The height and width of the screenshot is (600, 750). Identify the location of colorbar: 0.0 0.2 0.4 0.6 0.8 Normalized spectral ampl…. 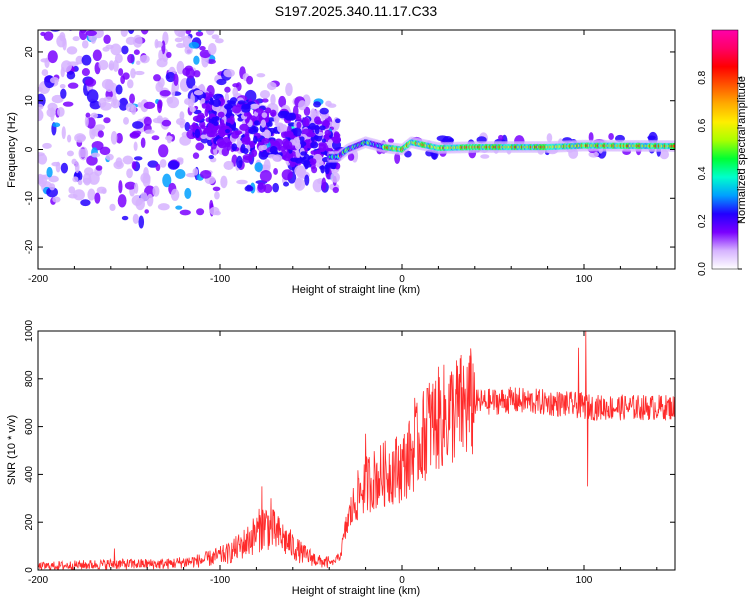
(722, 152).